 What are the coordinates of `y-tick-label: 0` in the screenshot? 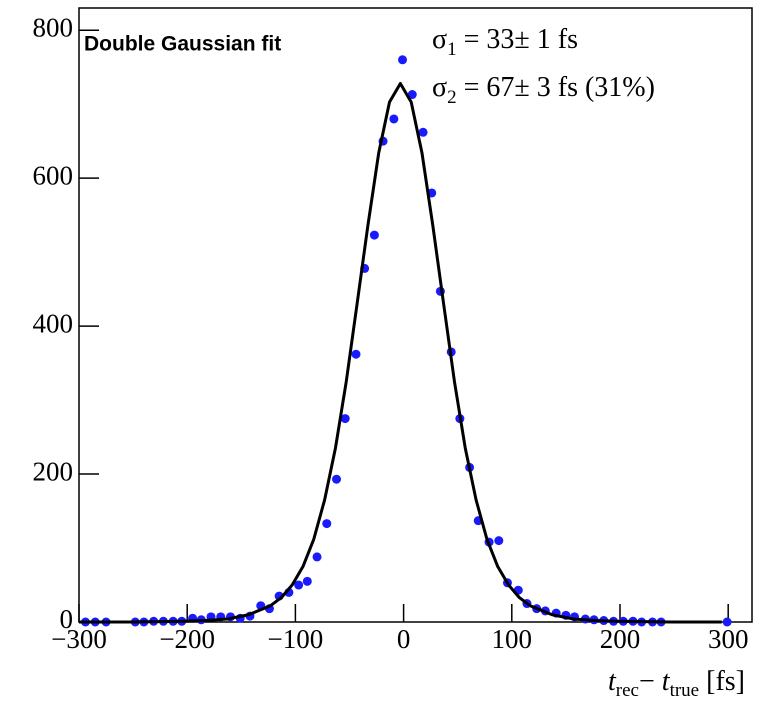 It's located at (67, 619).